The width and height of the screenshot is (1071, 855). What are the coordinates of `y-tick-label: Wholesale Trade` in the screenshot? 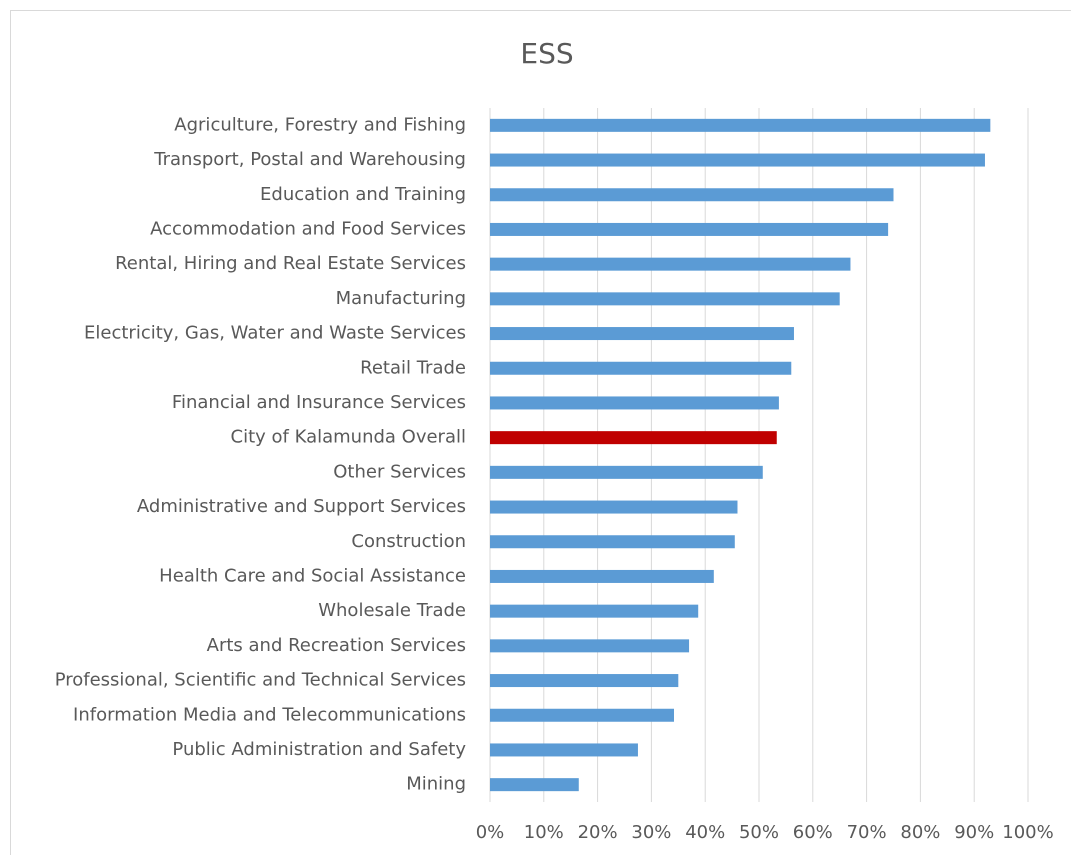 It's located at (392, 610).